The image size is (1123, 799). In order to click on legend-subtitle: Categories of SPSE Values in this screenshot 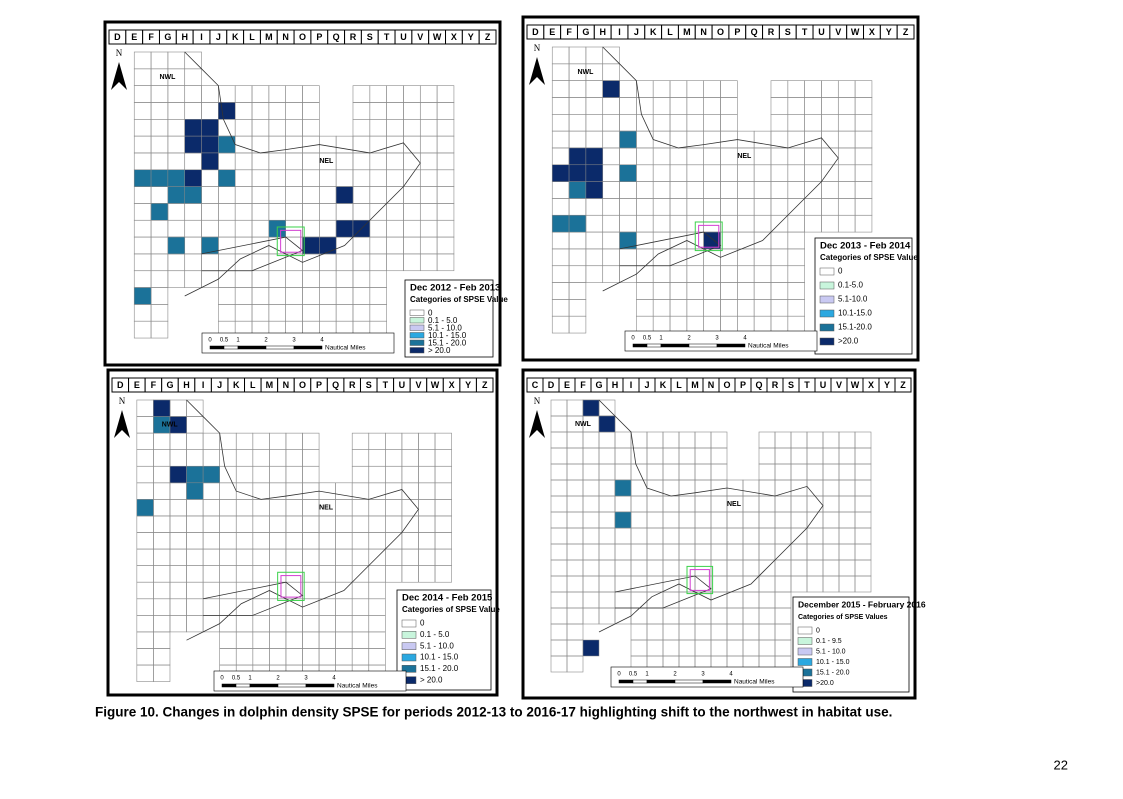, I will do `click(843, 617)`.